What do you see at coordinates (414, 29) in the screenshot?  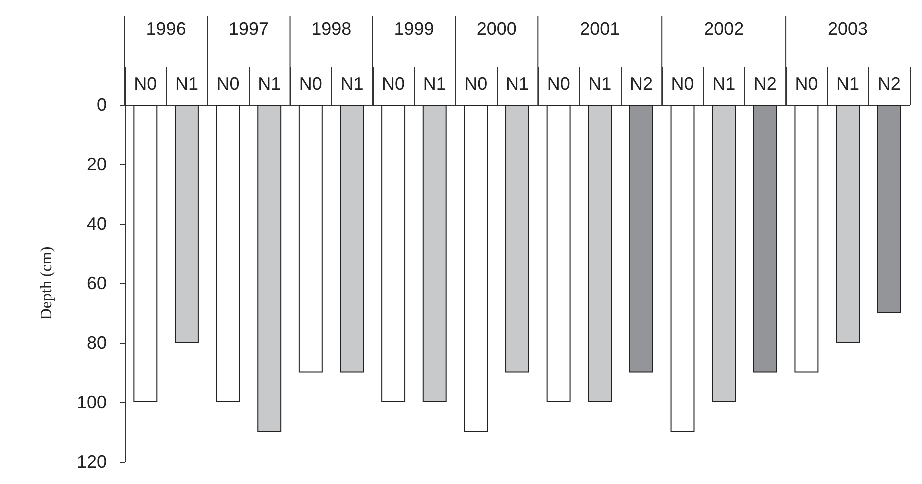 I see `text: 1999` at bounding box center [414, 29].